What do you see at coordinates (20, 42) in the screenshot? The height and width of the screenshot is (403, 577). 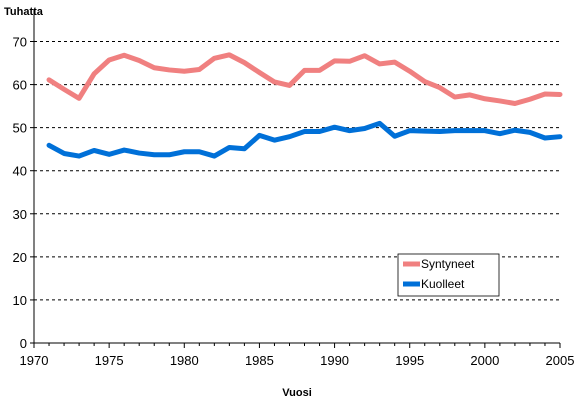 I see `y-tick-label-70: 70` at bounding box center [20, 42].